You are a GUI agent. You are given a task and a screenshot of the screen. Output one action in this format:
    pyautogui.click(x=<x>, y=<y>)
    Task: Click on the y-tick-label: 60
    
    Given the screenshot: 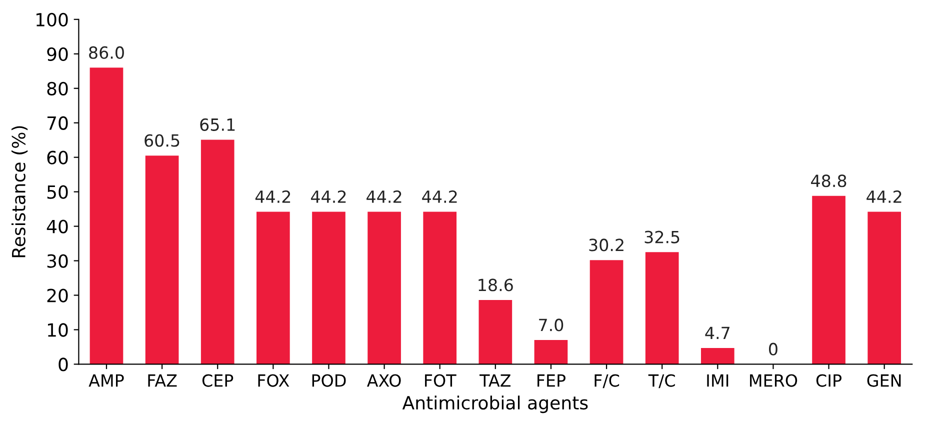 What is the action you would take?
    pyautogui.click(x=57, y=157)
    